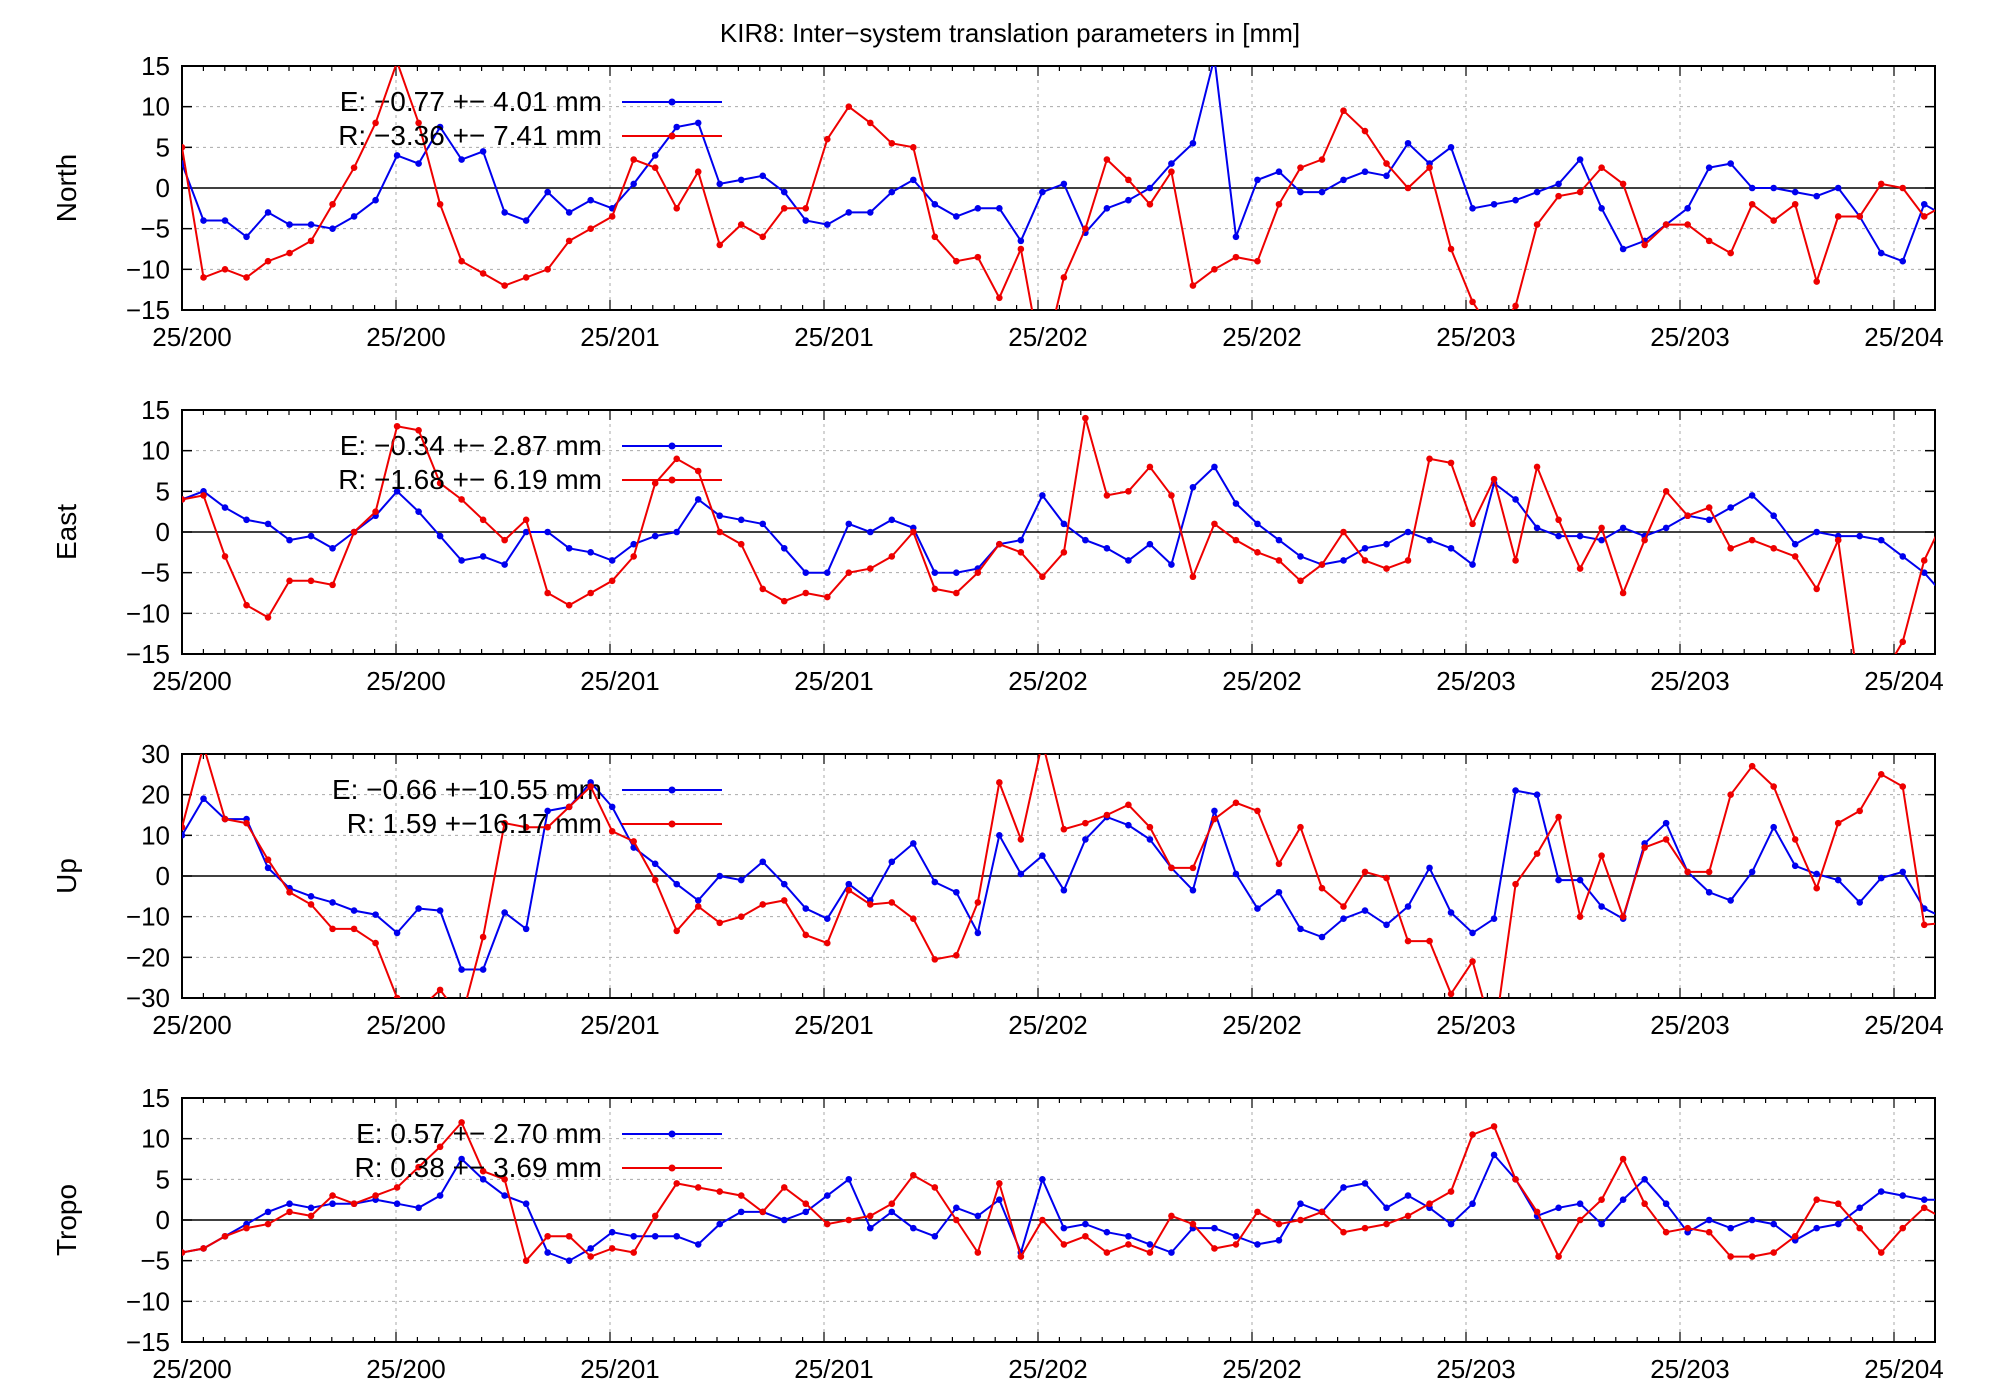 The image size is (2000, 1400). I want to click on y-tick-label: −10, so click(148, 917).